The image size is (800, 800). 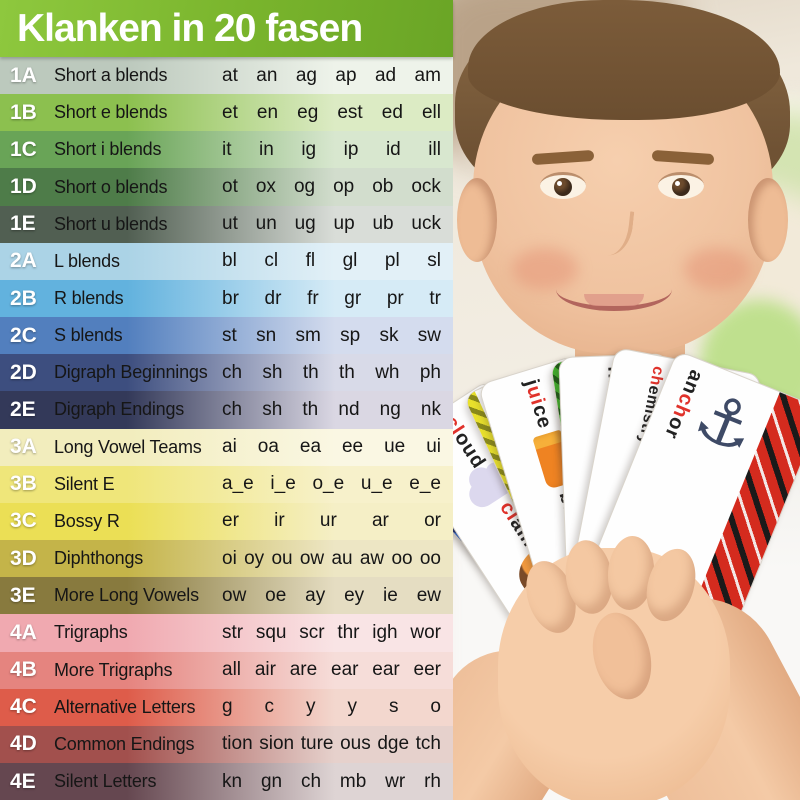 What do you see at coordinates (277, 744) in the screenshot?
I see `phonics-value: sion` at bounding box center [277, 744].